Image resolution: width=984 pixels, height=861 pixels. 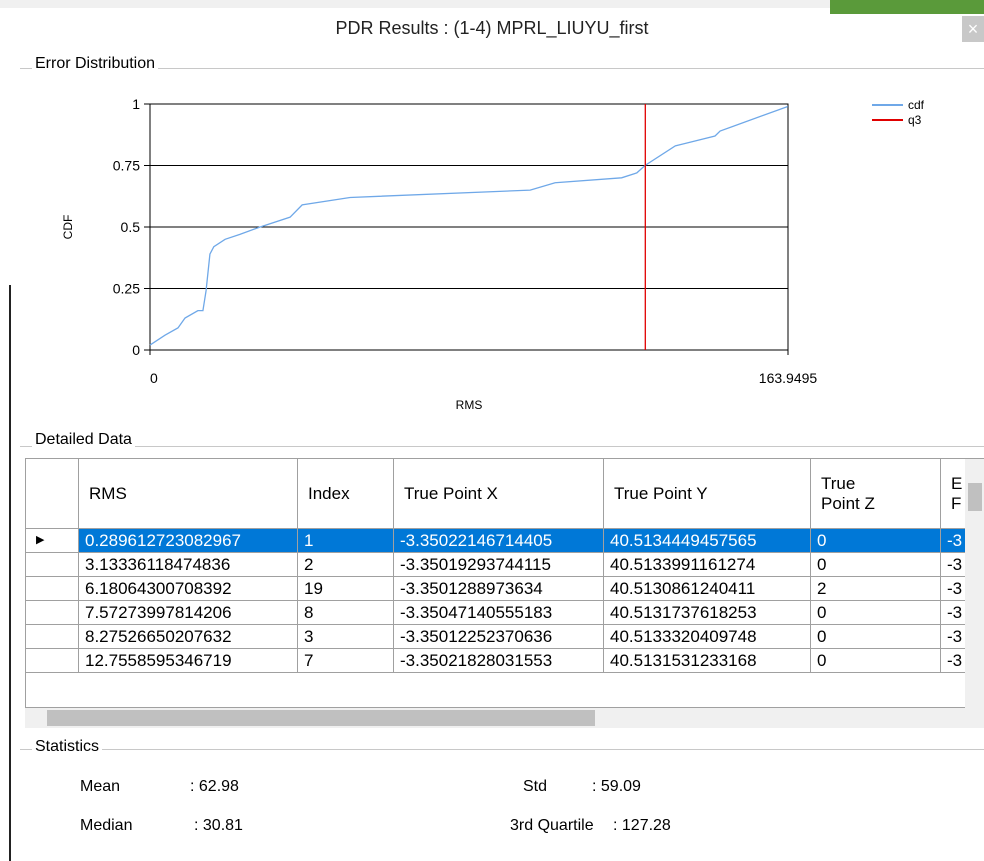 I want to click on cell: 40.5131737618253, so click(x=707, y=613).